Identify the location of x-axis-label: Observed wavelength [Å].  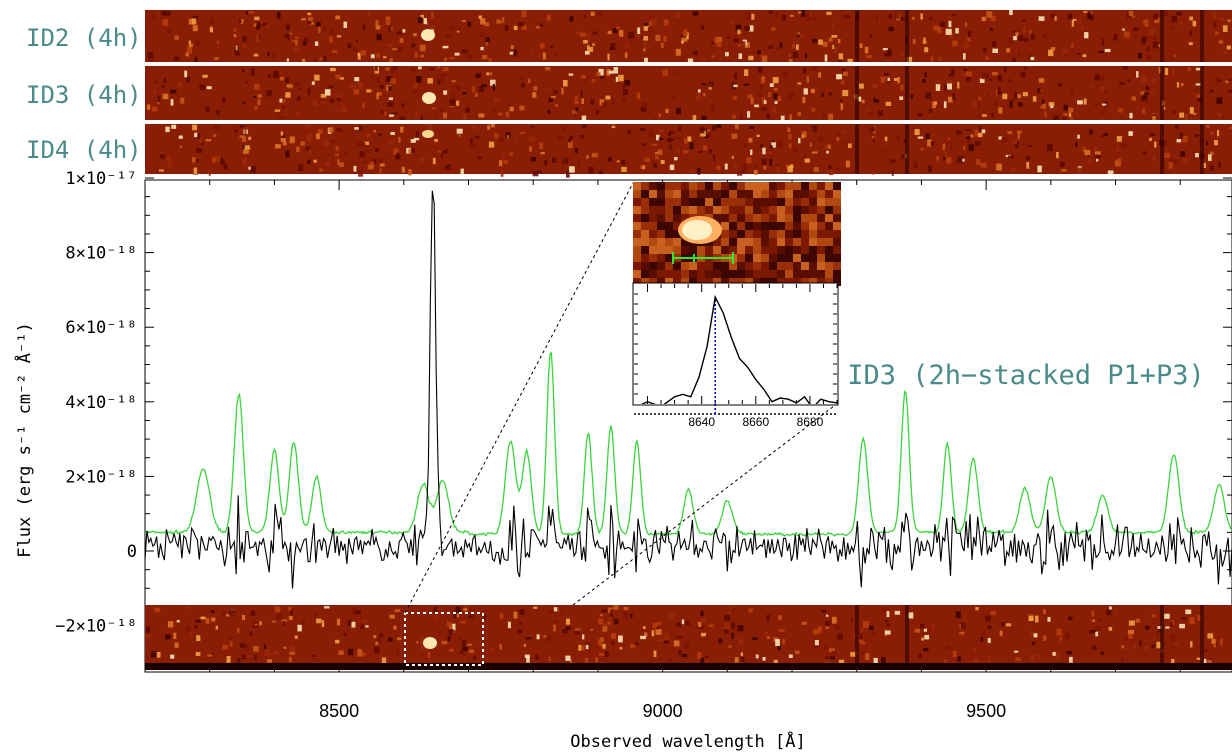
(687, 741).